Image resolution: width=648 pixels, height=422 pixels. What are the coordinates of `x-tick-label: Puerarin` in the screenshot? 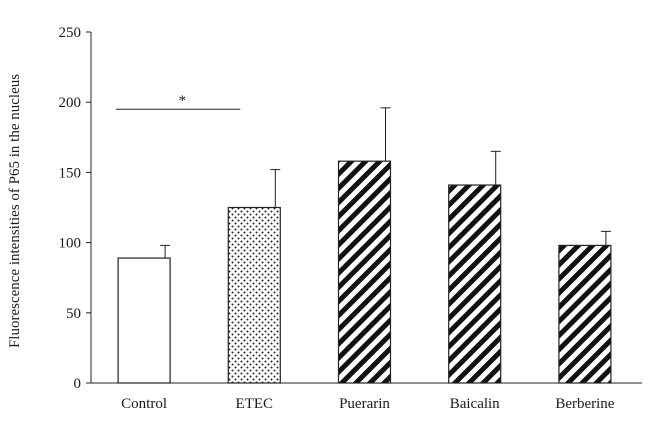 It's located at (364, 404).